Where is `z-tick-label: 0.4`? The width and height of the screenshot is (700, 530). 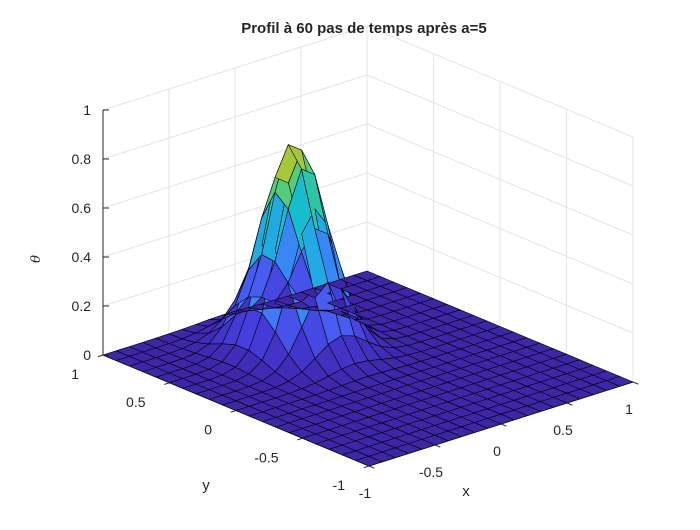 z-tick-label: 0.4 is located at coordinates (82, 257).